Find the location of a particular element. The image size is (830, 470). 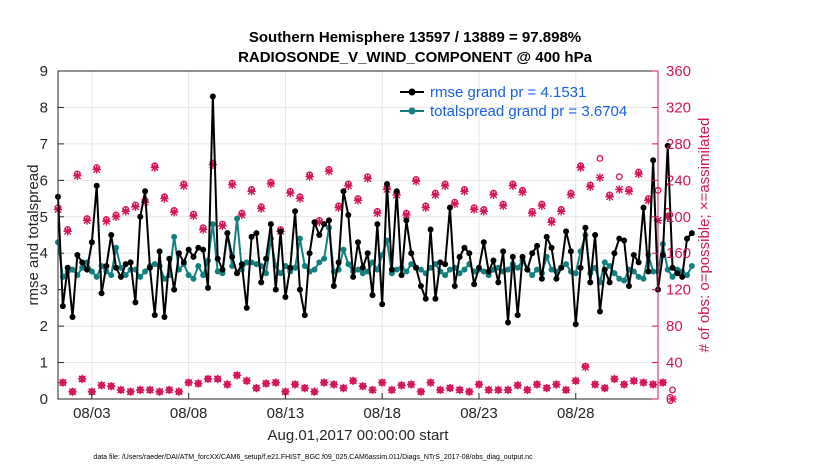

x-axis-label: Aug.01,2017 00:00:00 start is located at coordinates (359, 435).